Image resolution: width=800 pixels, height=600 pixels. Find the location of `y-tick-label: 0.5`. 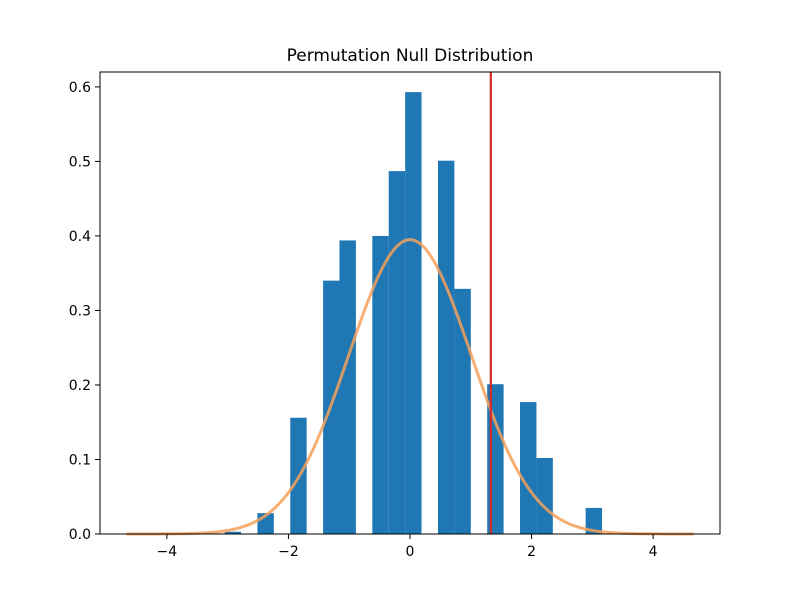

y-tick-label: 0.5 is located at coordinates (80, 162).